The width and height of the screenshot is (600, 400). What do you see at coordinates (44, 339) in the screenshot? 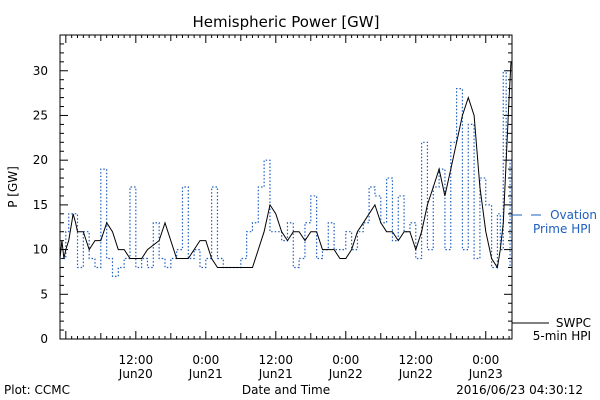
I see `y-tick-label: 0` at bounding box center [44, 339].